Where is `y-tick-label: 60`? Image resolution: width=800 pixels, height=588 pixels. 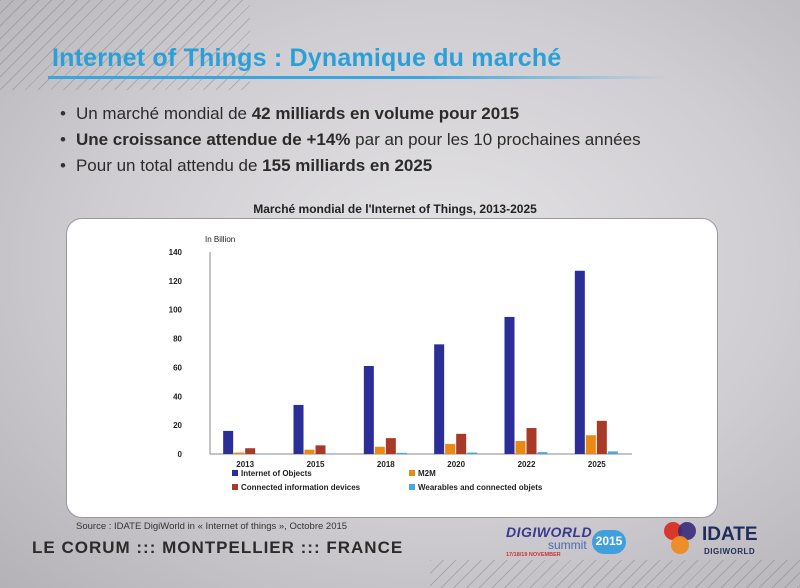 y-tick-label: 60 is located at coordinates (177, 367).